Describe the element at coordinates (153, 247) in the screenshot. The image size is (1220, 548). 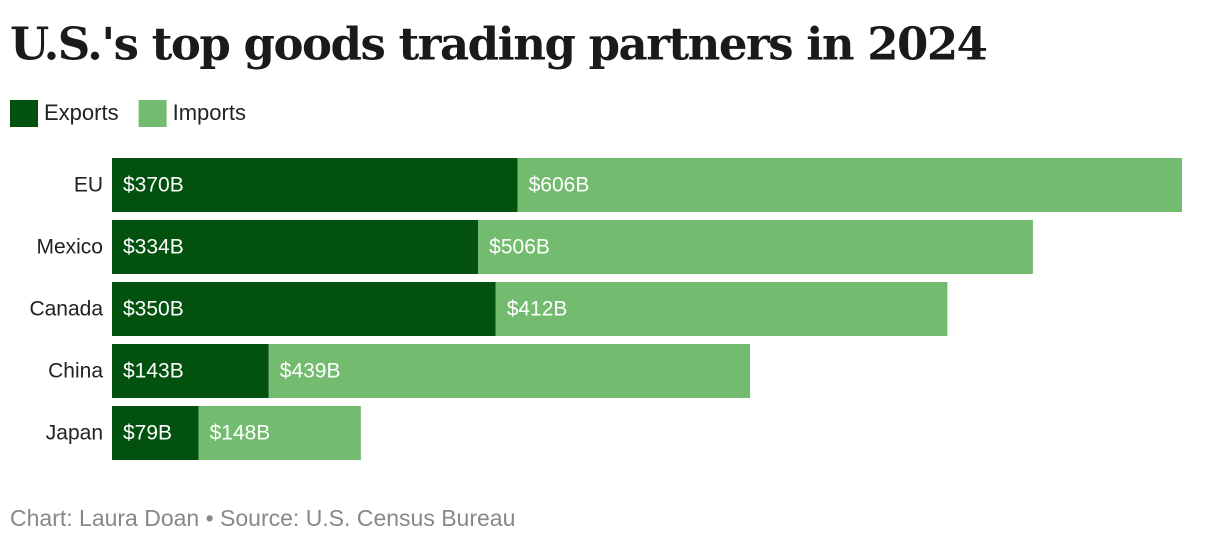
I see `value-label: $334B` at that location.